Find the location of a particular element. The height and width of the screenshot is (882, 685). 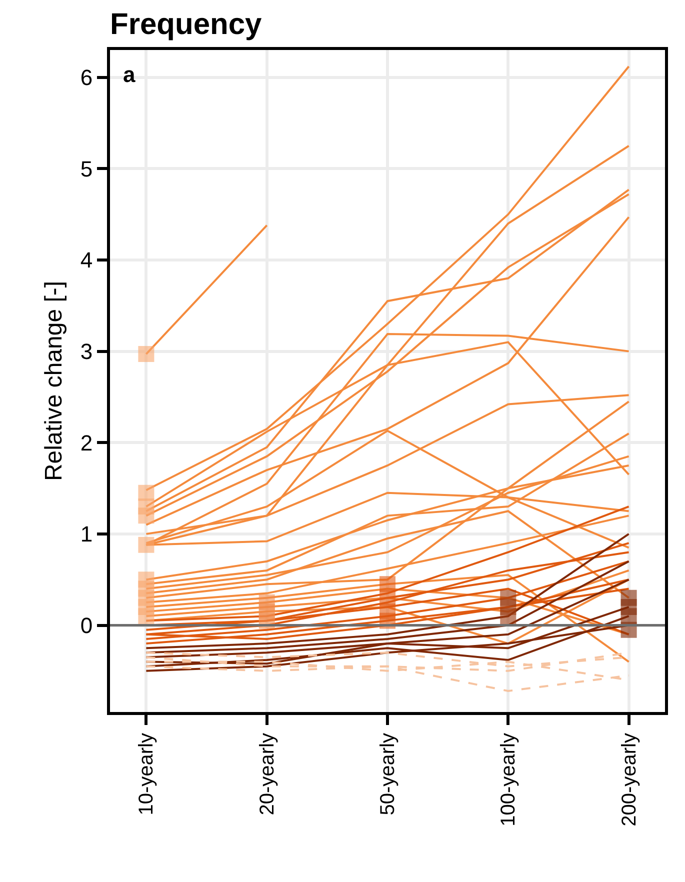

x-tick-label: 100-yearly is located at coordinates (509, 779).